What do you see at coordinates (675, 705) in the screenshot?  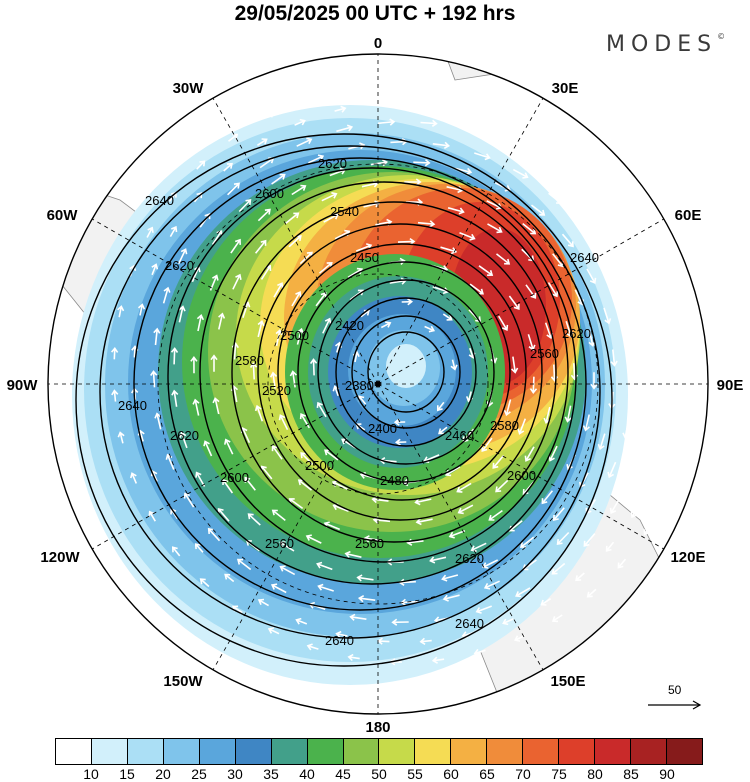 I see `reference-vector` at bounding box center [675, 705].